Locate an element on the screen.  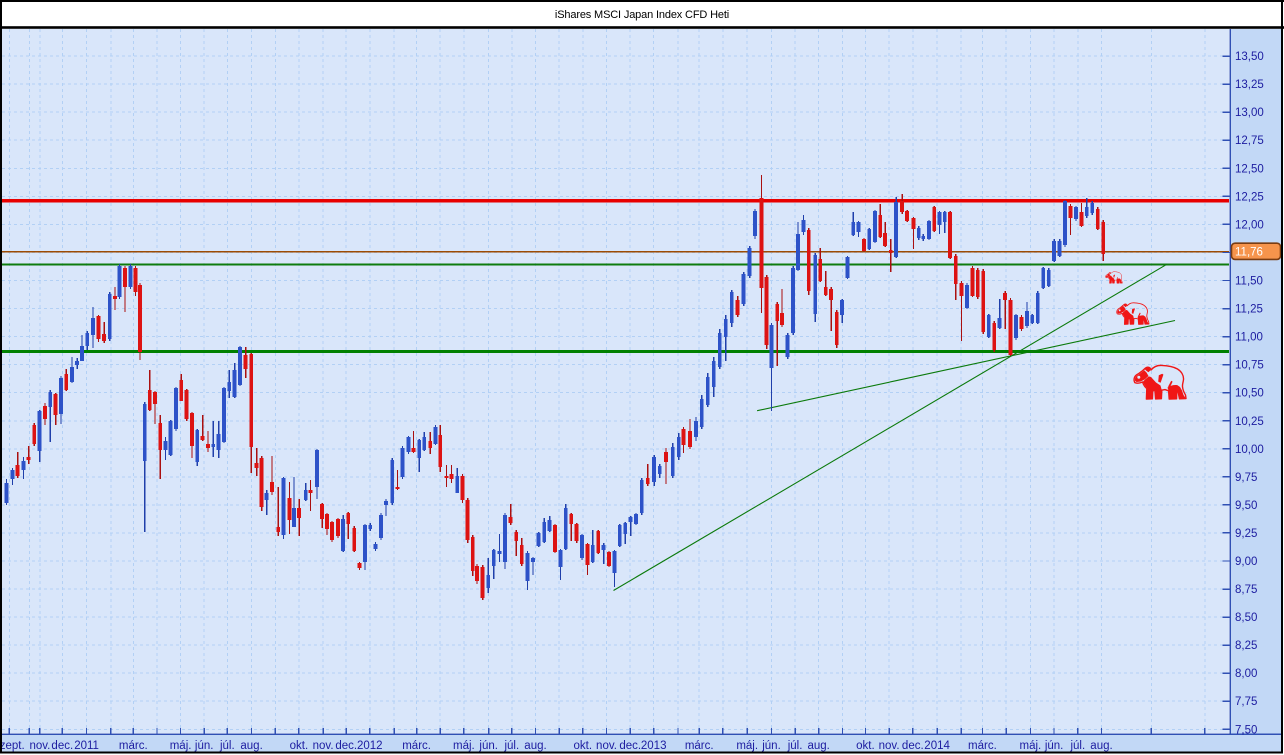
svg-text: 10,00 is located at coordinates (1249, 450).